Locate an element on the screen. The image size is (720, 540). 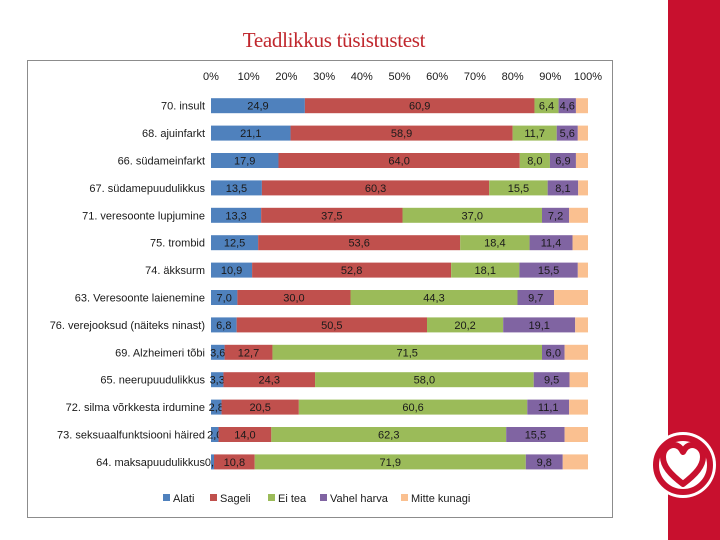
data-label: 11,1 is located at coordinates (548, 408).